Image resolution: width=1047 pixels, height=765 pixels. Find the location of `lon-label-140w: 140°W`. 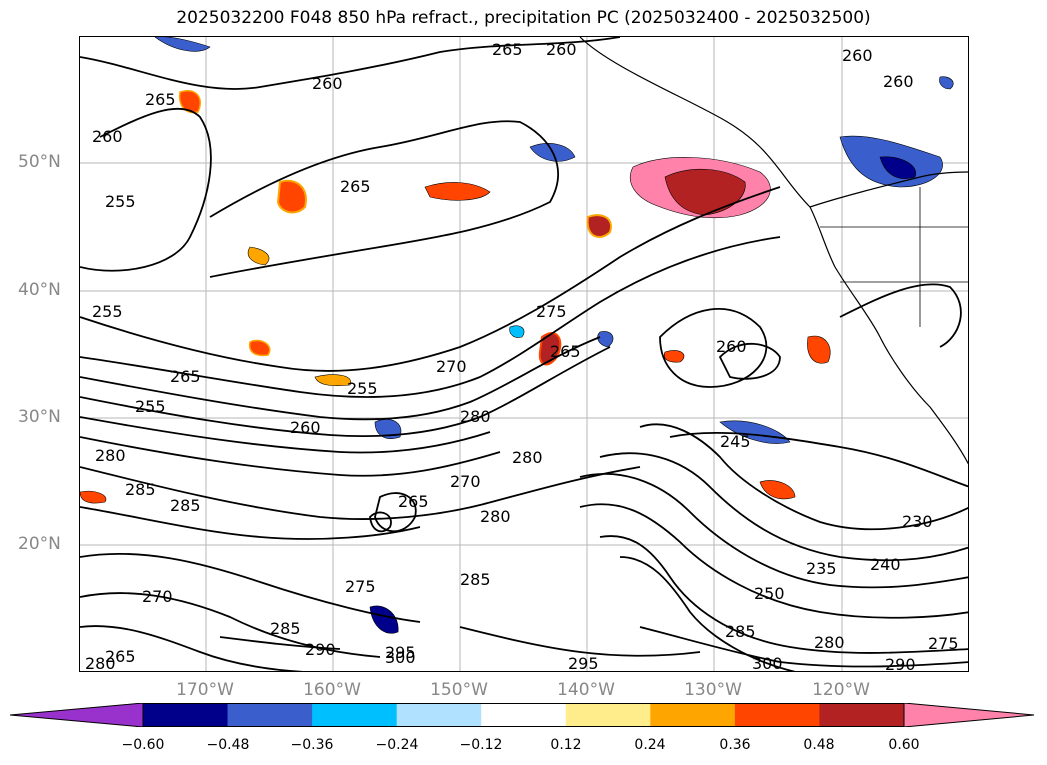

lon-label-140w: 140°W is located at coordinates (586, 690).